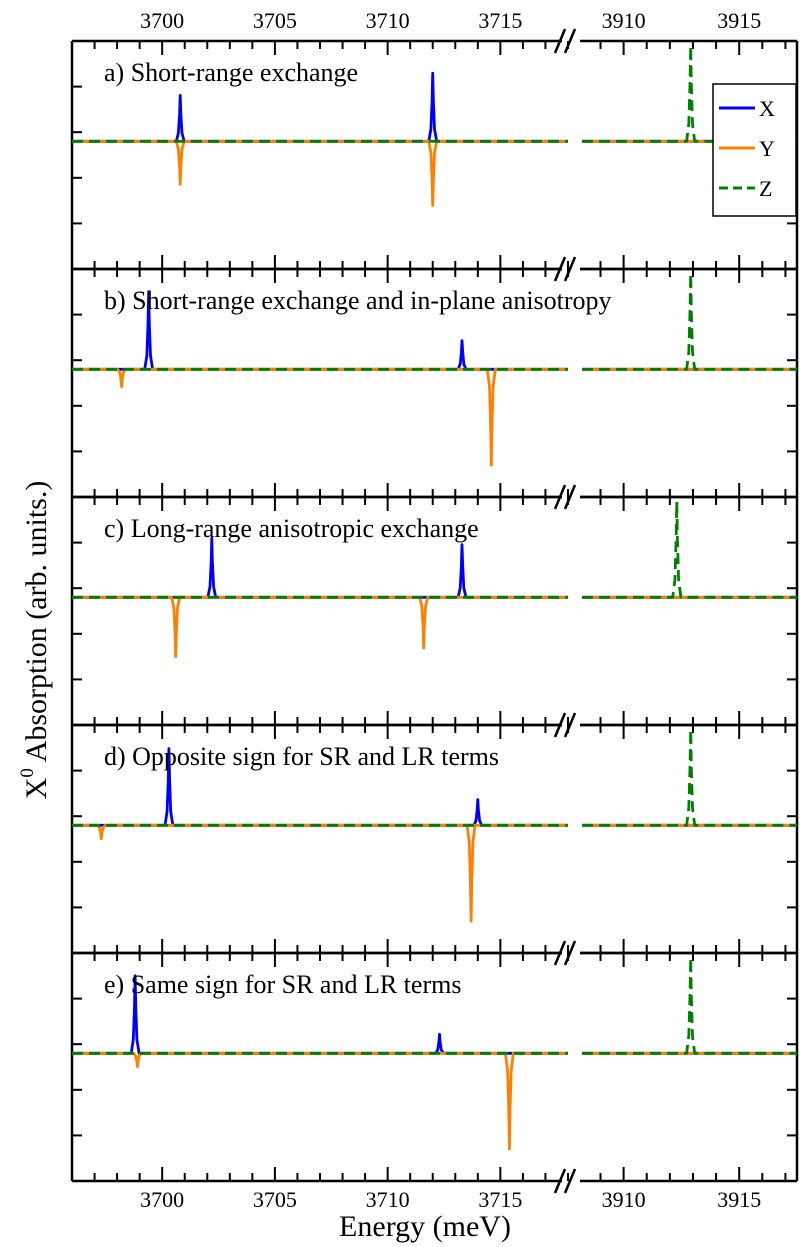 The image size is (800, 1247). What do you see at coordinates (624, 20) in the screenshot?
I see `x-tick-label-top: 3910` at bounding box center [624, 20].